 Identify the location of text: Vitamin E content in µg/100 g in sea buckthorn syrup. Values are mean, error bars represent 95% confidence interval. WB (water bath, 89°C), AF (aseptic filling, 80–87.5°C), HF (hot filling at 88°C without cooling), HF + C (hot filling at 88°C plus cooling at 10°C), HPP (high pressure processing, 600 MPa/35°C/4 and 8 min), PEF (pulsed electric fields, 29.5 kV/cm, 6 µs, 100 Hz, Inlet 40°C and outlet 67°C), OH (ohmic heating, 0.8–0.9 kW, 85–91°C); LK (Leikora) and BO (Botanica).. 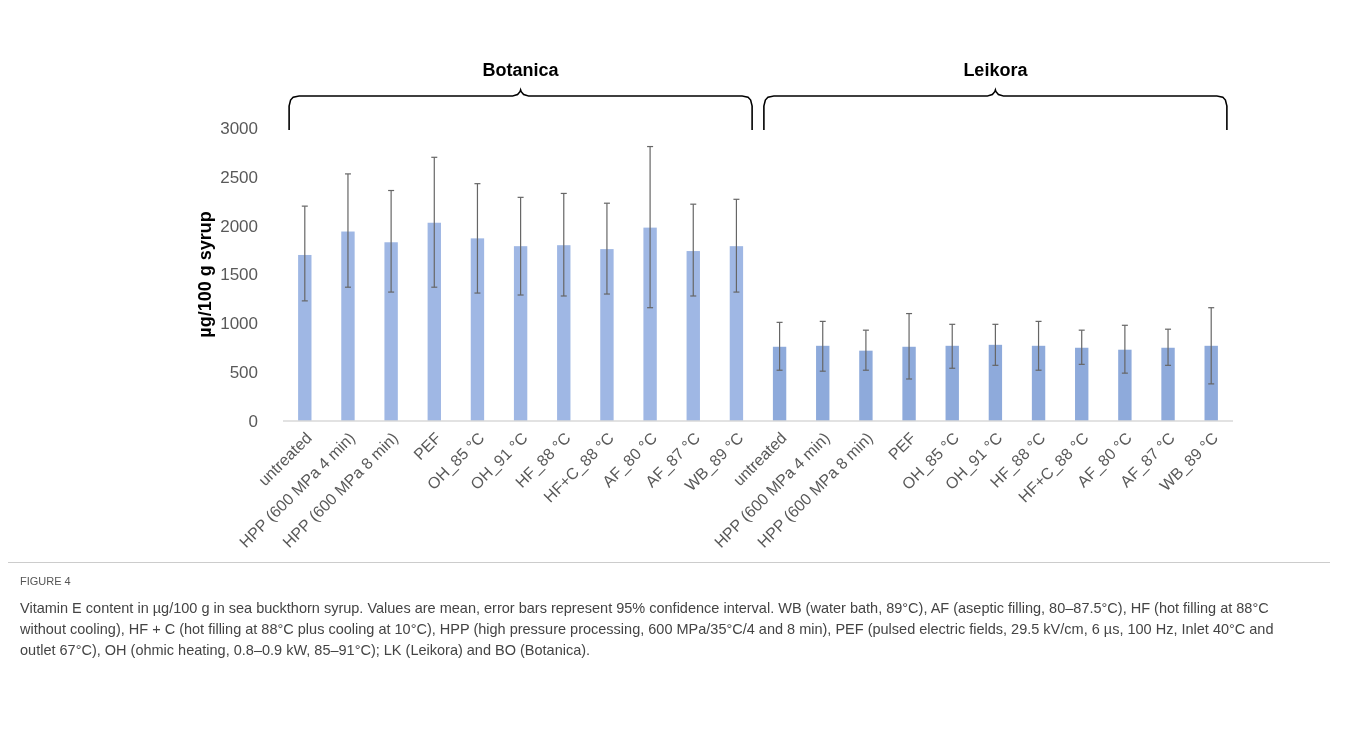
(647, 629).